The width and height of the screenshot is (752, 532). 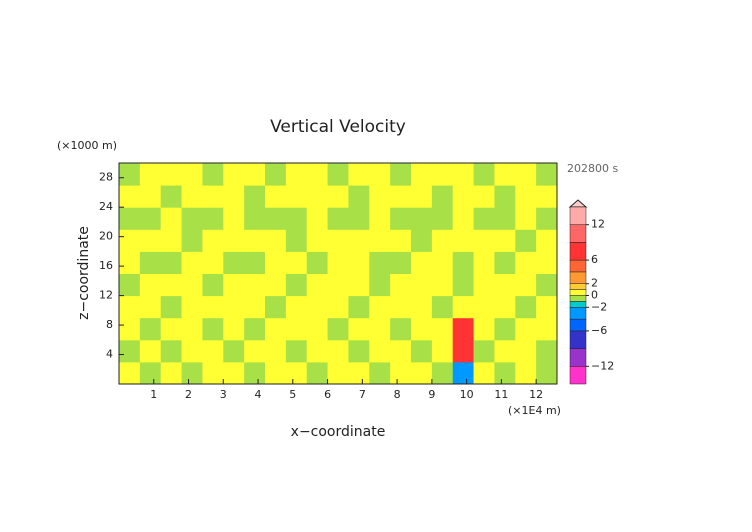 I want to click on y-tick-label: 12, so click(x=106, y=295).